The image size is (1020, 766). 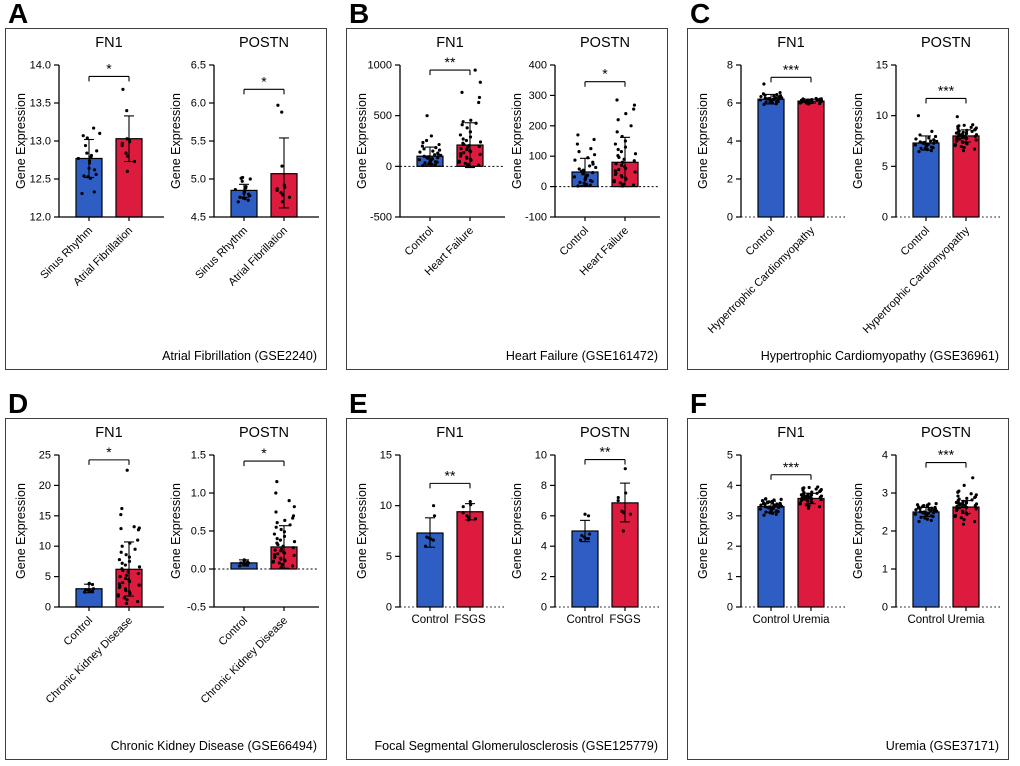 I want to click on bar-chart-postn: 0 2 4 6 8 10 Control FSGS ** POSTN Gene Expression, so click(x=584, y=578).